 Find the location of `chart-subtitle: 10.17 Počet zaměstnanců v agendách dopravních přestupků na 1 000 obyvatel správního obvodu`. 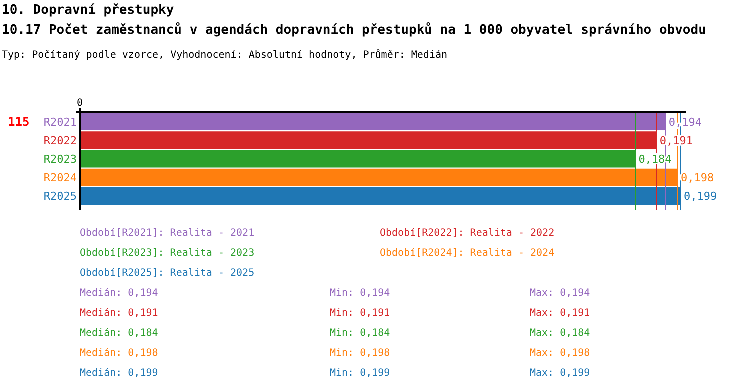

chart-subtitle: 10.17 Počet zaměstnanců v agendách dopravních přestupků na 1 000 obyvatel správního obvodu is located at coordinates (354, 30).